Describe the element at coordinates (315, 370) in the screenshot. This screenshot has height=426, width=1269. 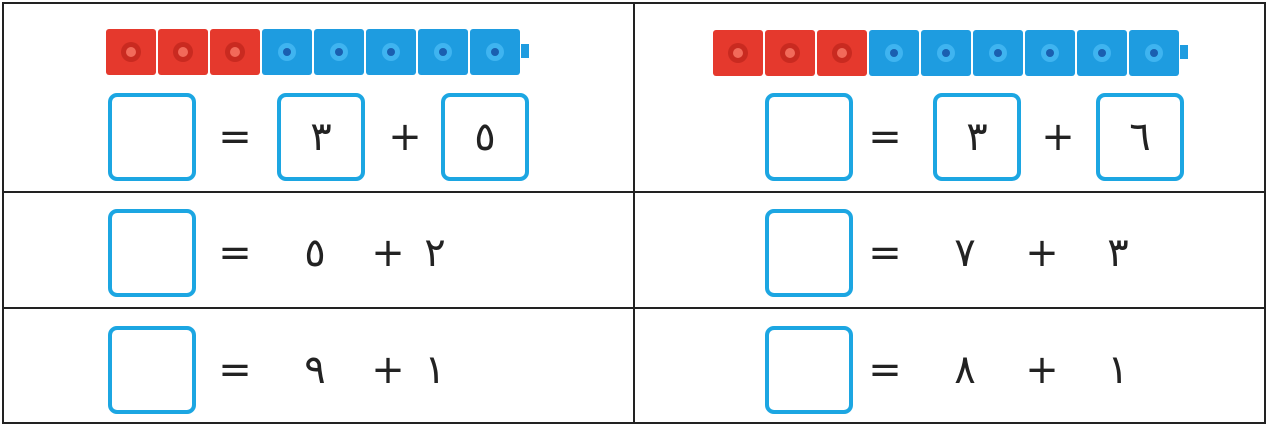
I see `number: ٩` at that location.